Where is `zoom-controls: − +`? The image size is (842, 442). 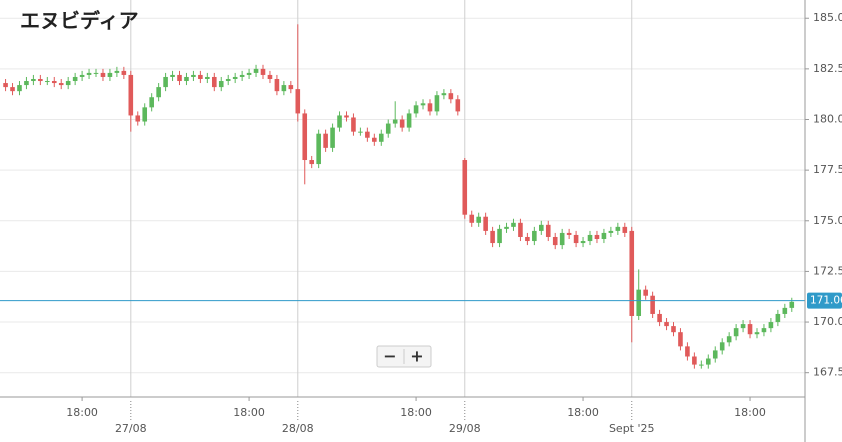 zoom-controls: − + is located at coordinates (404, 356).